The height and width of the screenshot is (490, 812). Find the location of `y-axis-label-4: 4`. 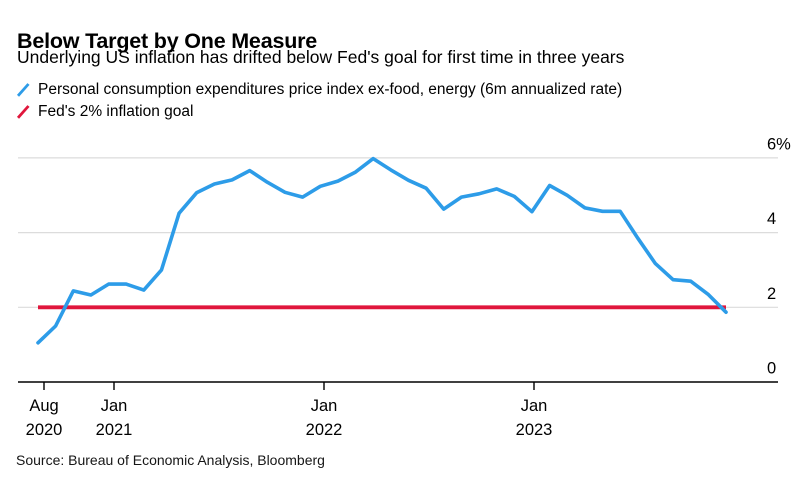

y-axis-label-4: 4 is located at coordinates (771, 219).